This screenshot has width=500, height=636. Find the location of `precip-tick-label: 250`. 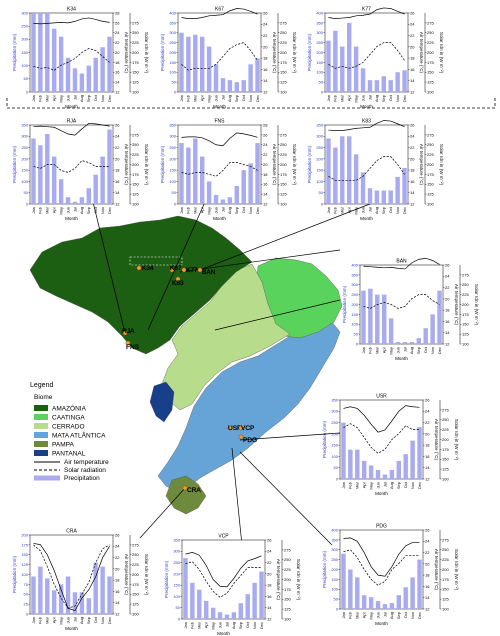

precip-tick-label: 250 is located at coordinates (319, 147).